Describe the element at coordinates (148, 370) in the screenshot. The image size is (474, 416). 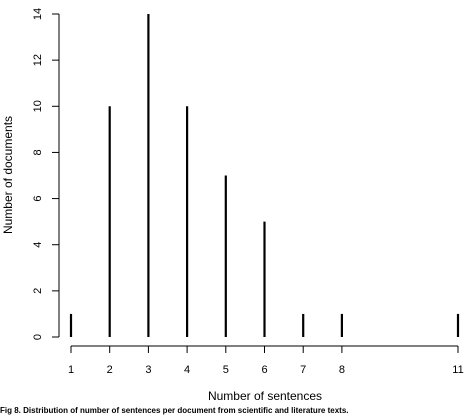
I see `x-tick-label: 3` at that location.